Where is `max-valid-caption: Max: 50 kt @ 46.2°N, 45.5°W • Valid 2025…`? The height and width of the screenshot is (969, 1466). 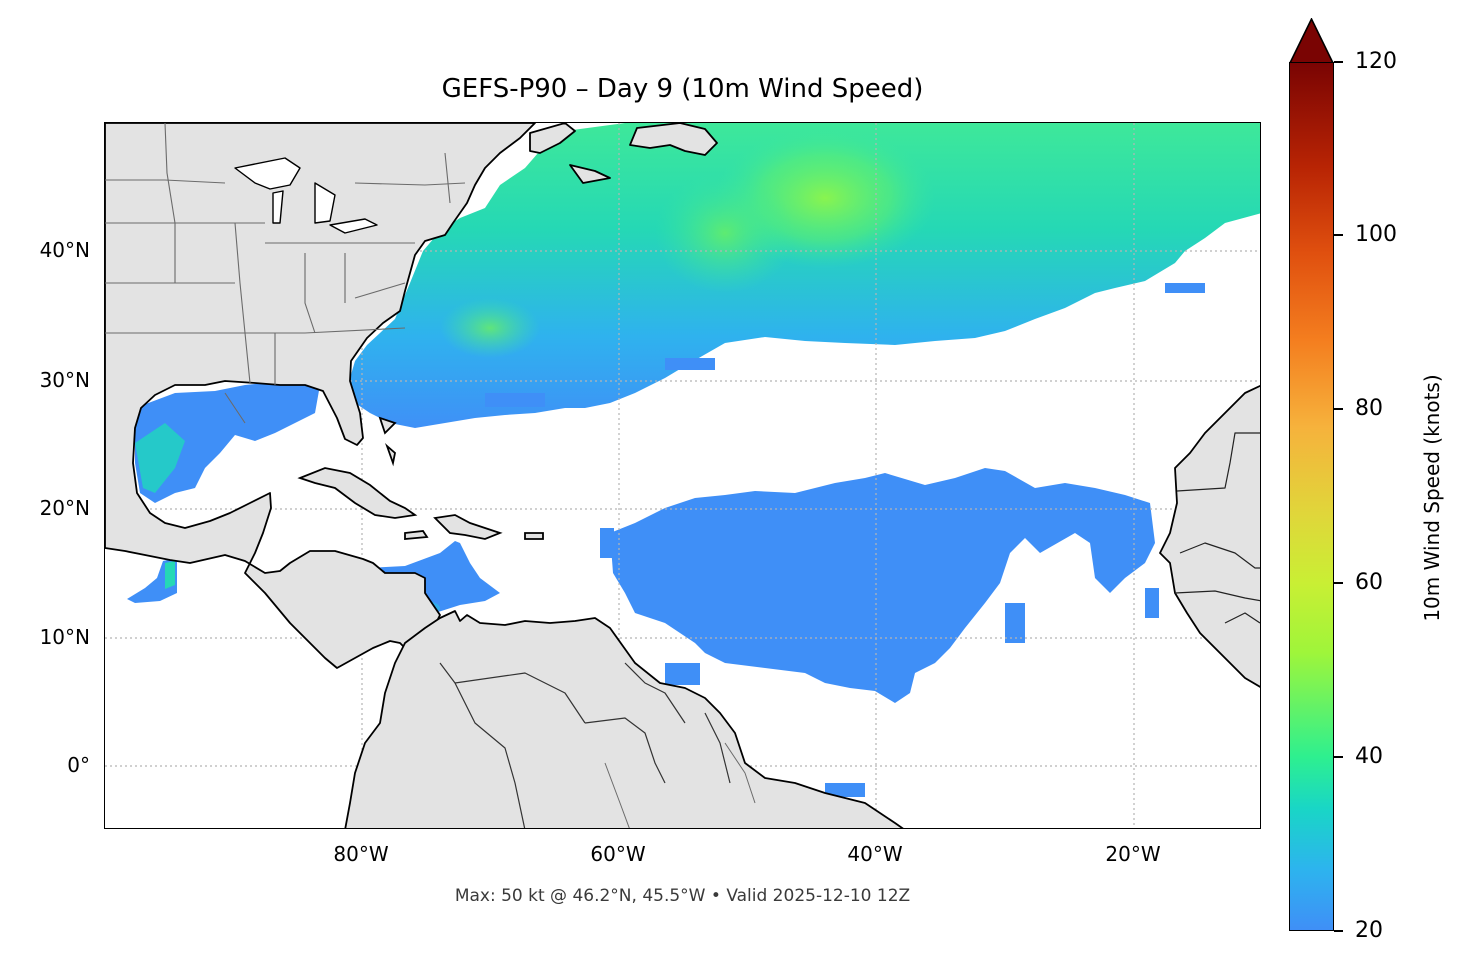
max-valid-caption: Max: 50 kt @ 46.2°N, 45.5°W • Valid 2025… is located at coordinates (682, 896).